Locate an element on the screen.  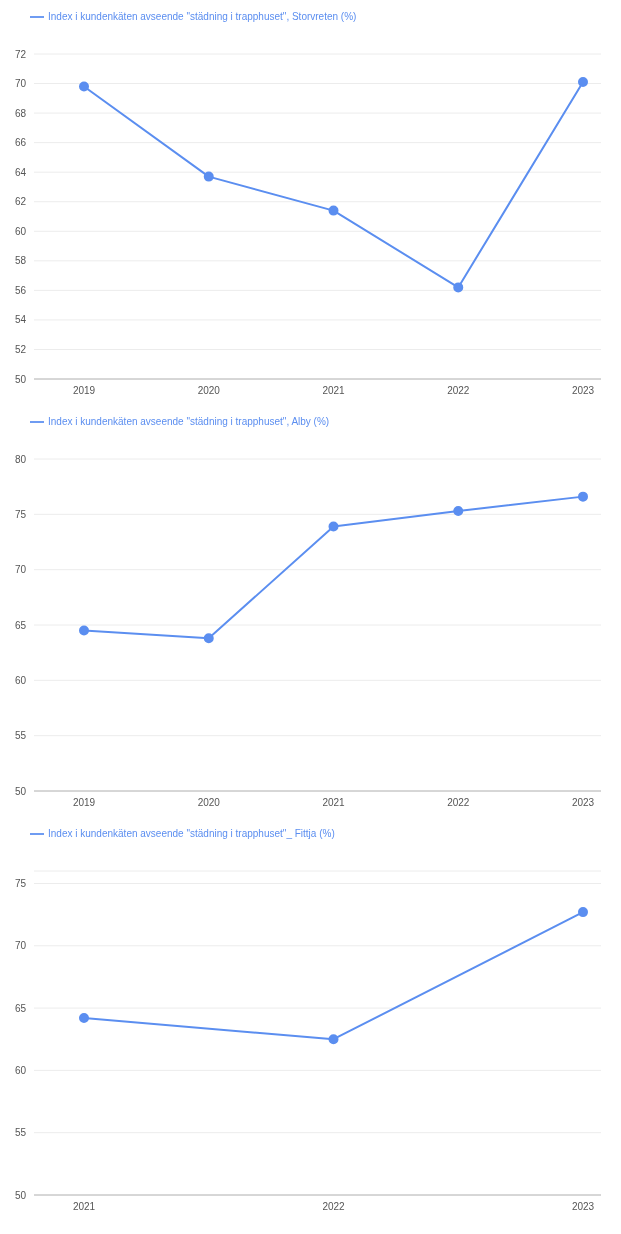
y-tick-label: 52 is located at coordinates (20, 349).